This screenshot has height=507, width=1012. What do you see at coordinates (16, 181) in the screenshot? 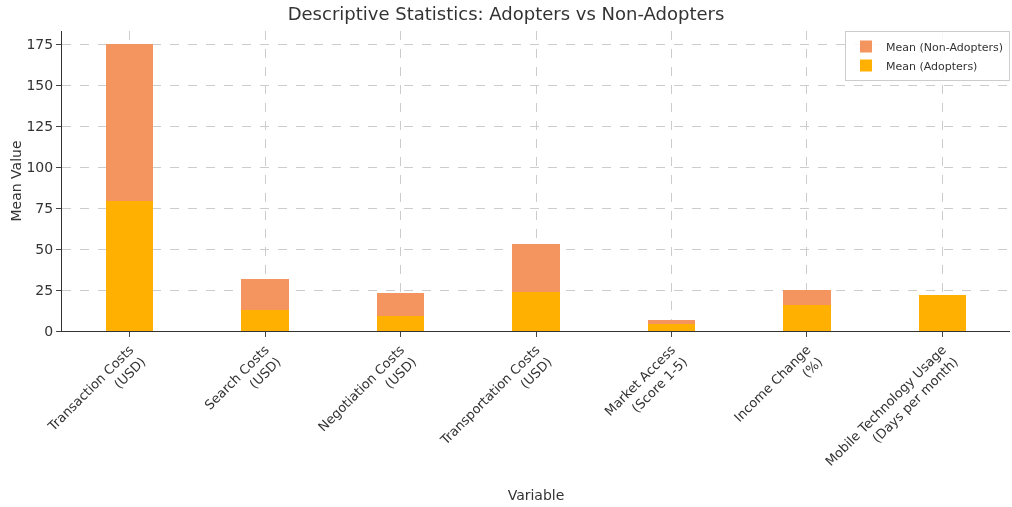
I see `y-axis-title: Mean Value` at bounding box center [16, 181].